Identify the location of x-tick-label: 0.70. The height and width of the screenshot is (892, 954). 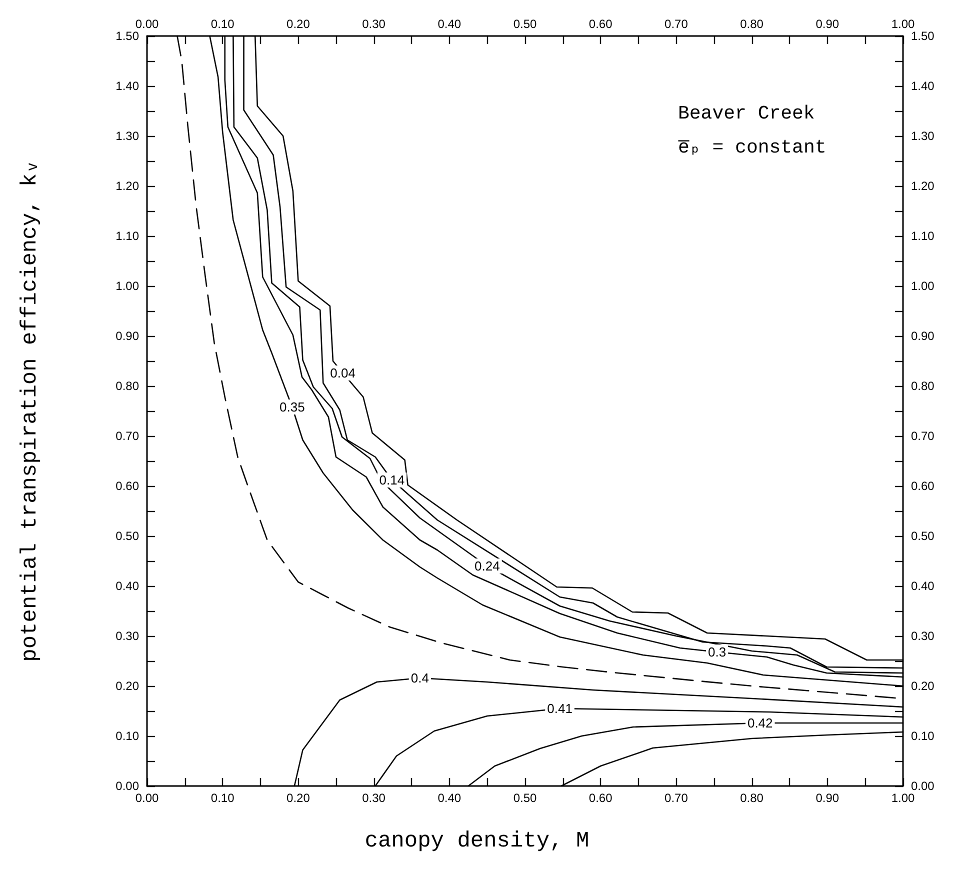
(676, 798).